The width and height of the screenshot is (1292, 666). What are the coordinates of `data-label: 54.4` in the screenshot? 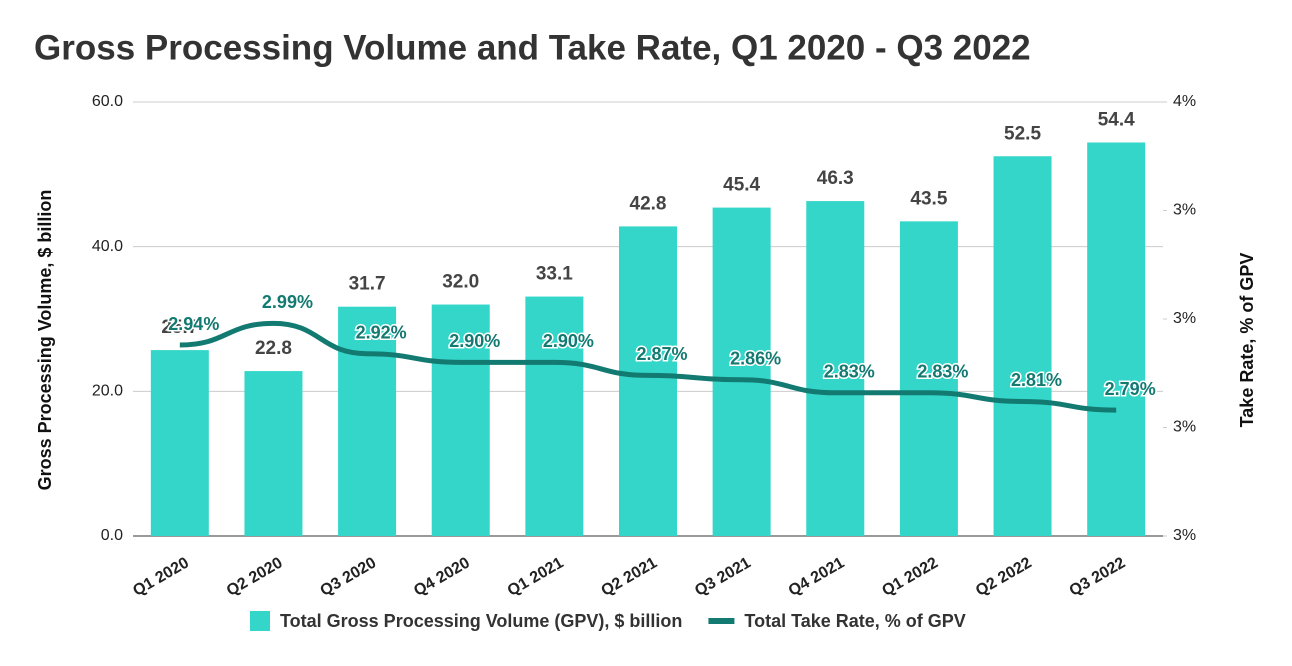 It's located at (1116, 120).